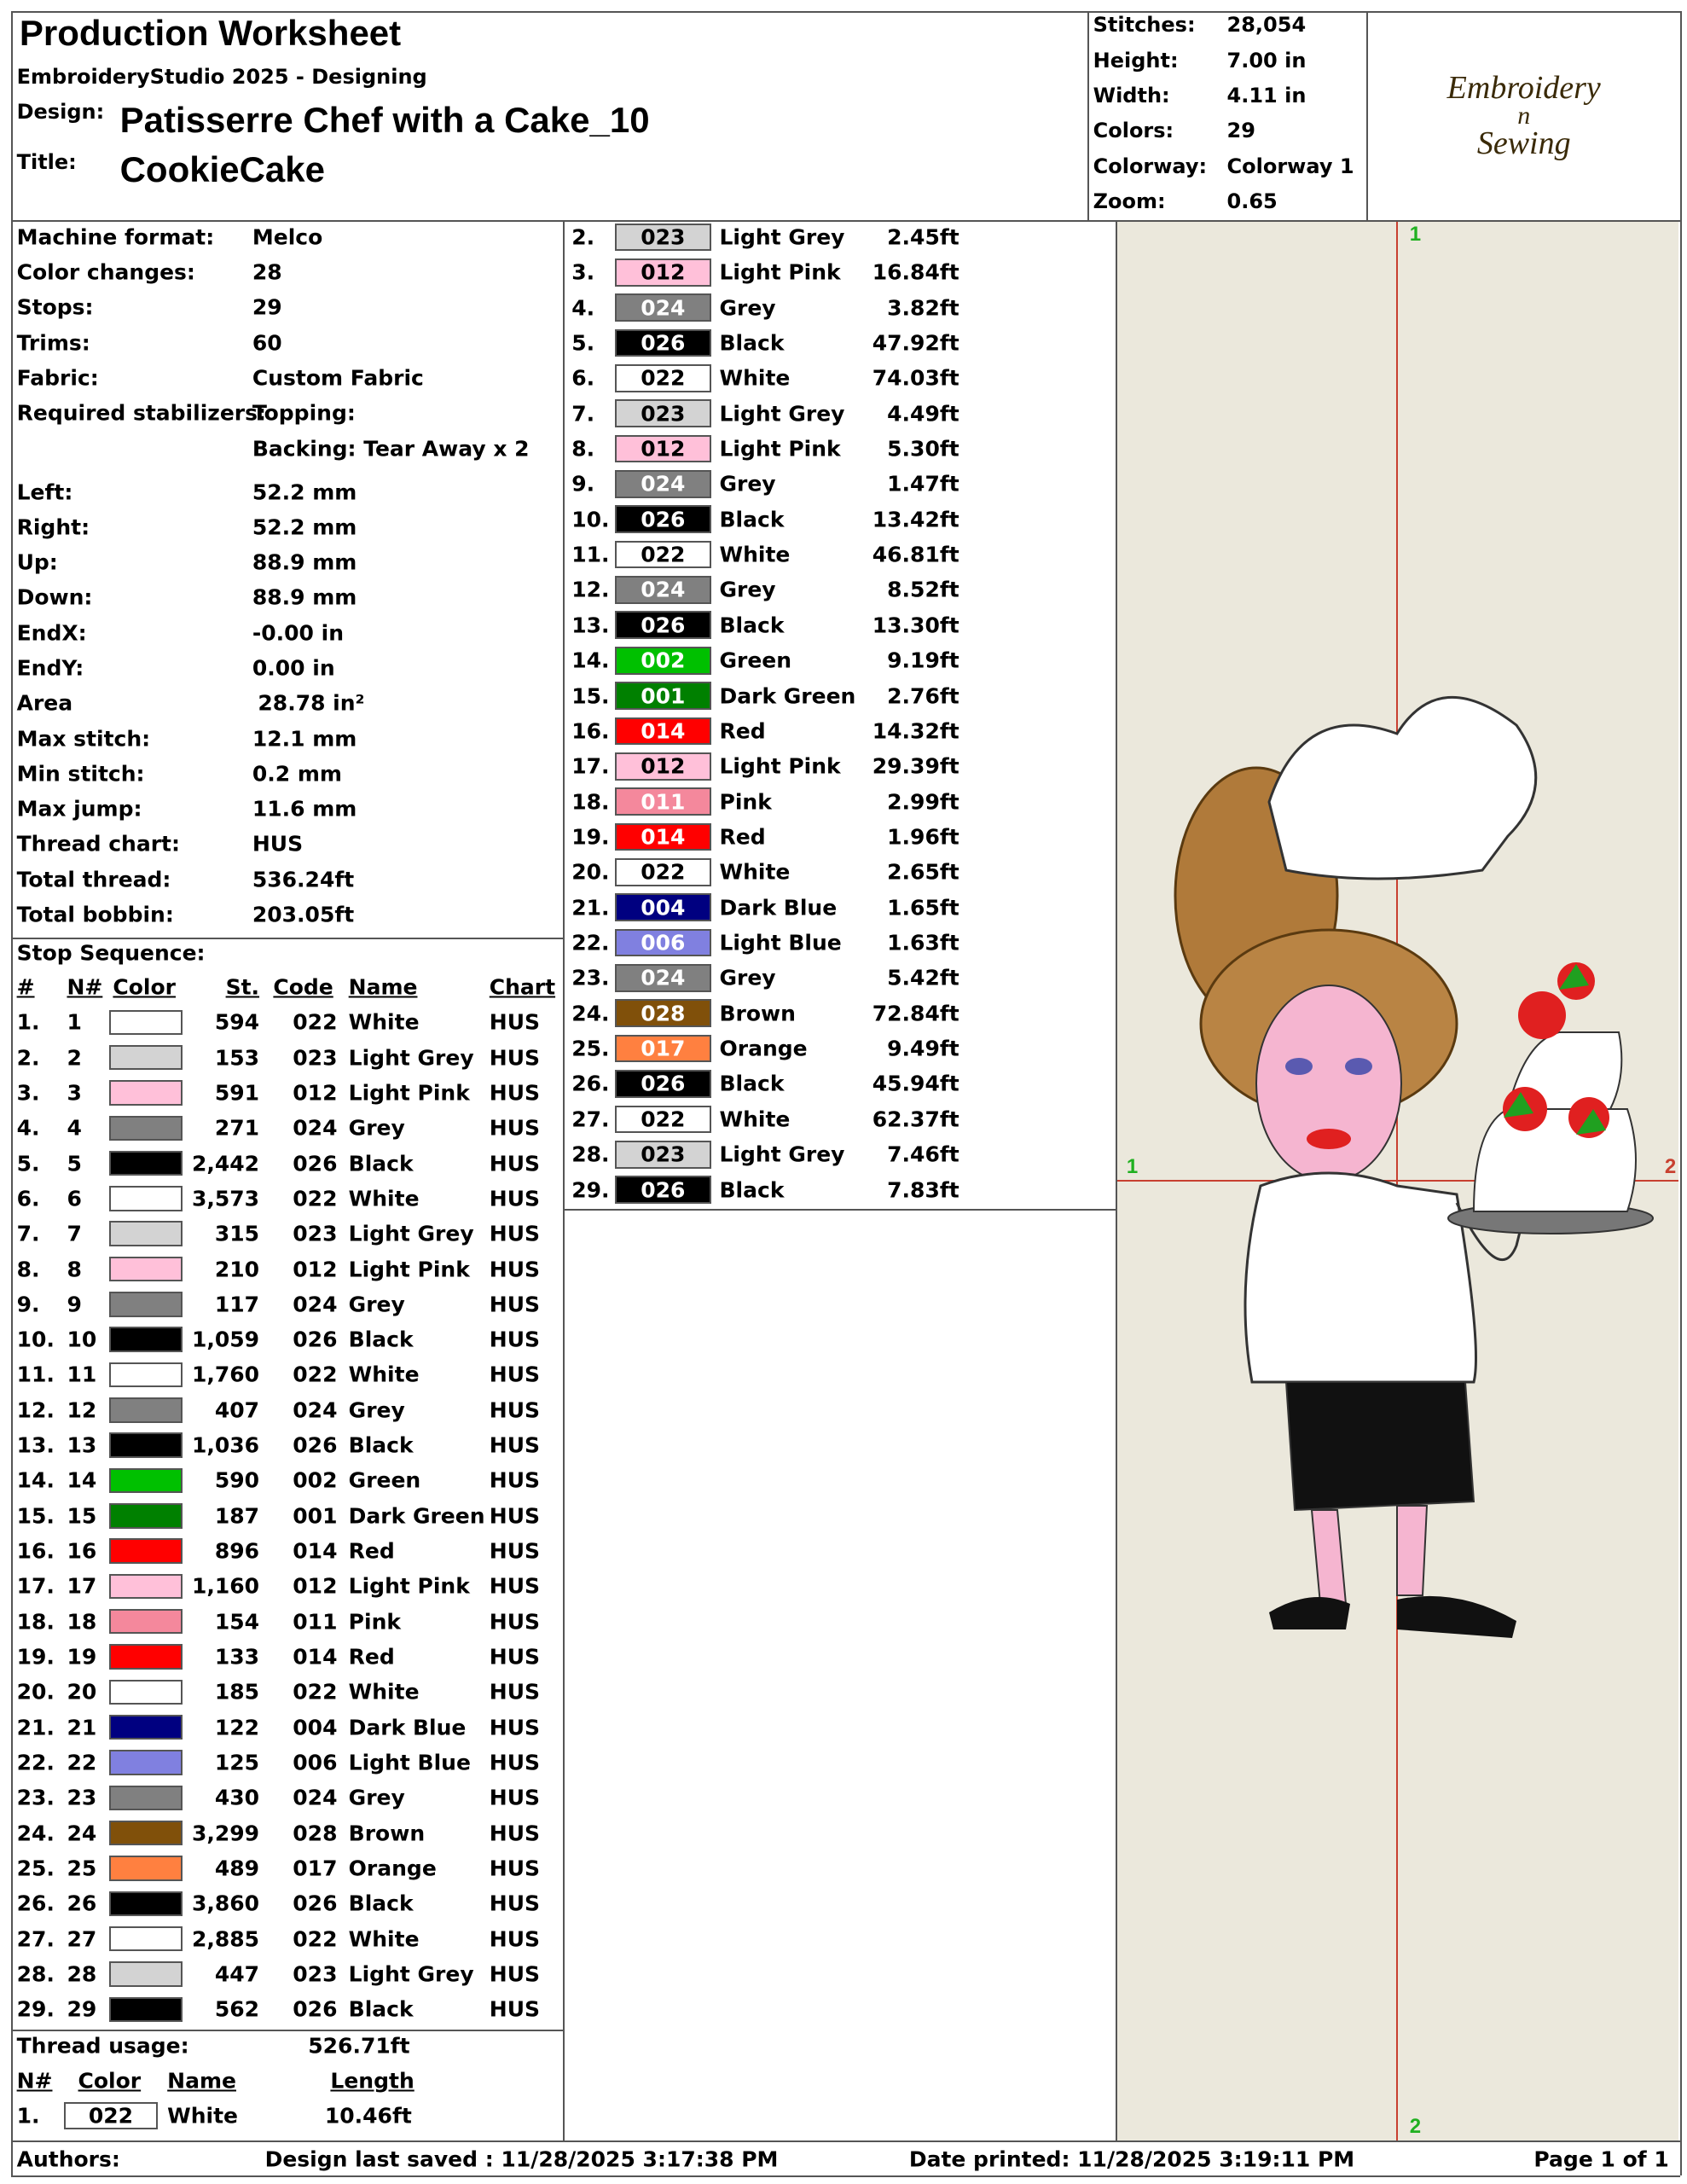 The image size is (1687, 2184). I want to click on info-value: HUS, so click(278, 844).